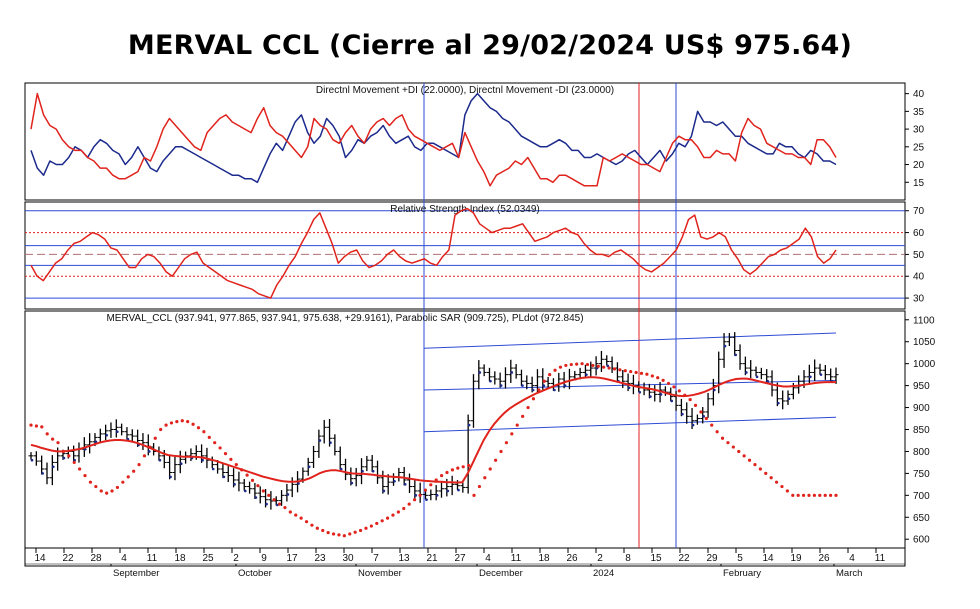 This screenshot has width=980, height=609. Describe the element at coordinates (919, 277) in the screenshot. I see `y-tick-label: 40` at that location.